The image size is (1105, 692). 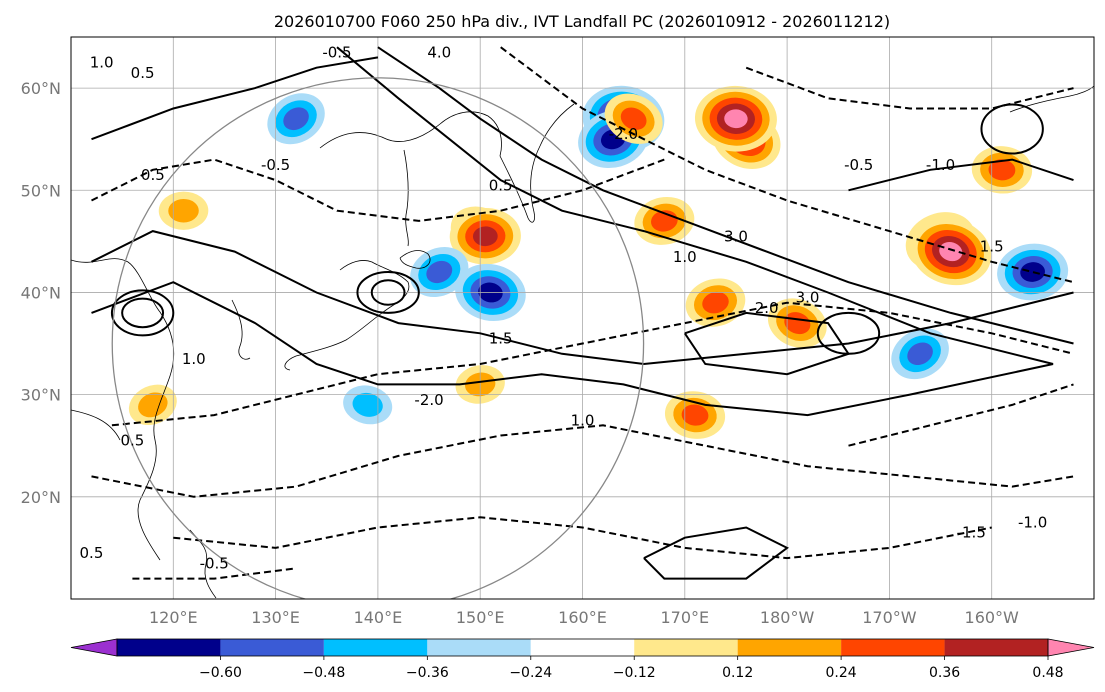 I want to click on colorbar-tick-label: −0.36, so click(x=427, y=673).